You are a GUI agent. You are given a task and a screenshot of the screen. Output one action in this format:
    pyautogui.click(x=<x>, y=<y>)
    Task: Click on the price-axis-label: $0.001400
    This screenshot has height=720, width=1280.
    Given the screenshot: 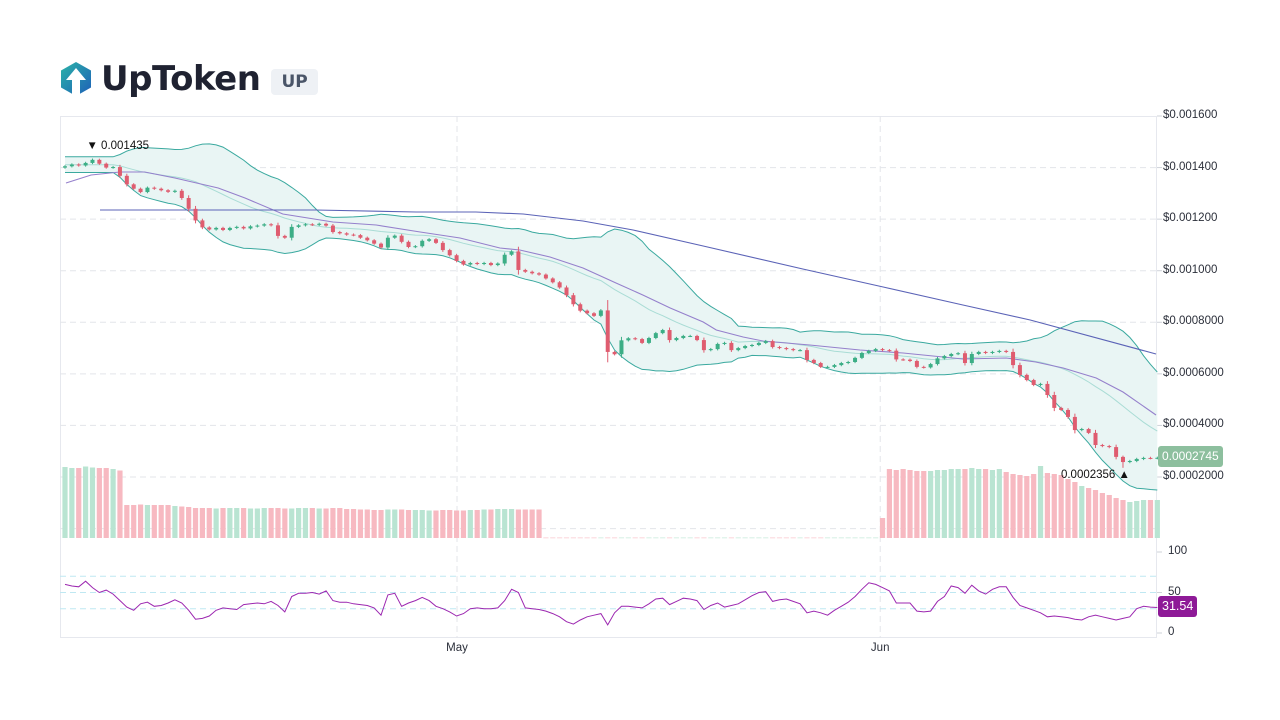 What is the action you would take?
    pyautogui.click(x=1190, y=166)
    